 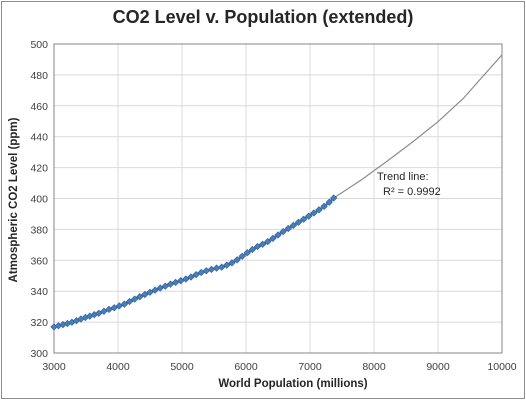 I want to click on y-tick-labels: 300 320 340 360 380 400 420 440 460 480 500, so click(x=39, y=199).